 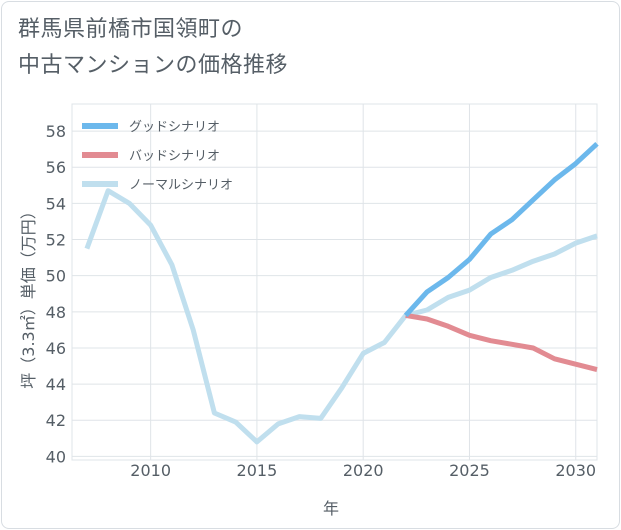 What do you see at coordinates (174, 127) in the screenshot?
I see `legend-label: グッドシナリオ` at bounding box center [174, 127].